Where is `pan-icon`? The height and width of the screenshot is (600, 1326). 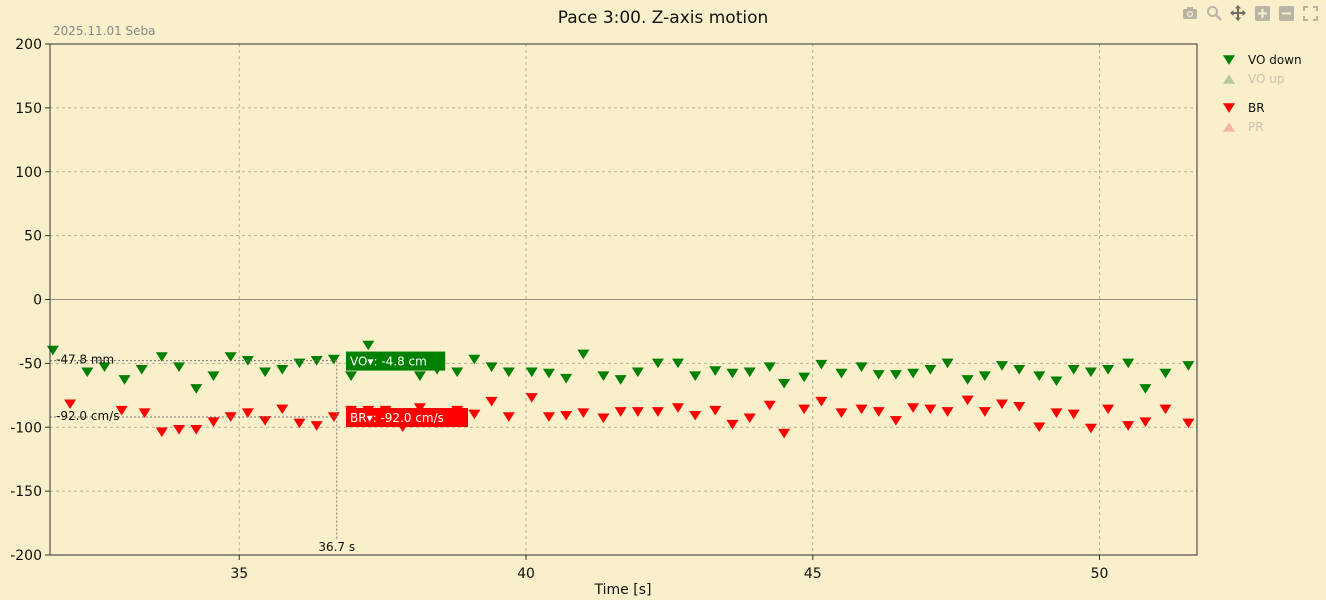
pan-icon is located at coordinates (1238, 13).